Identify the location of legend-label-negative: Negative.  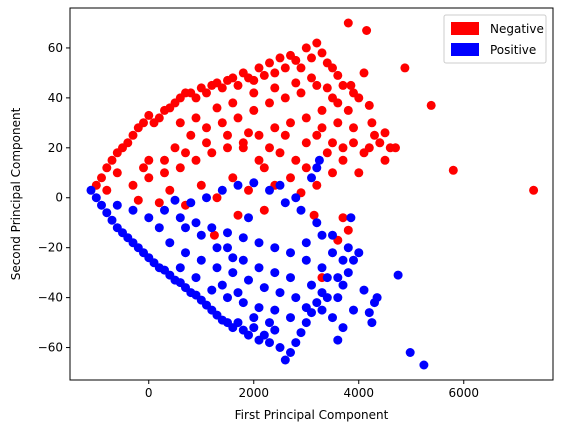
(517, 29).